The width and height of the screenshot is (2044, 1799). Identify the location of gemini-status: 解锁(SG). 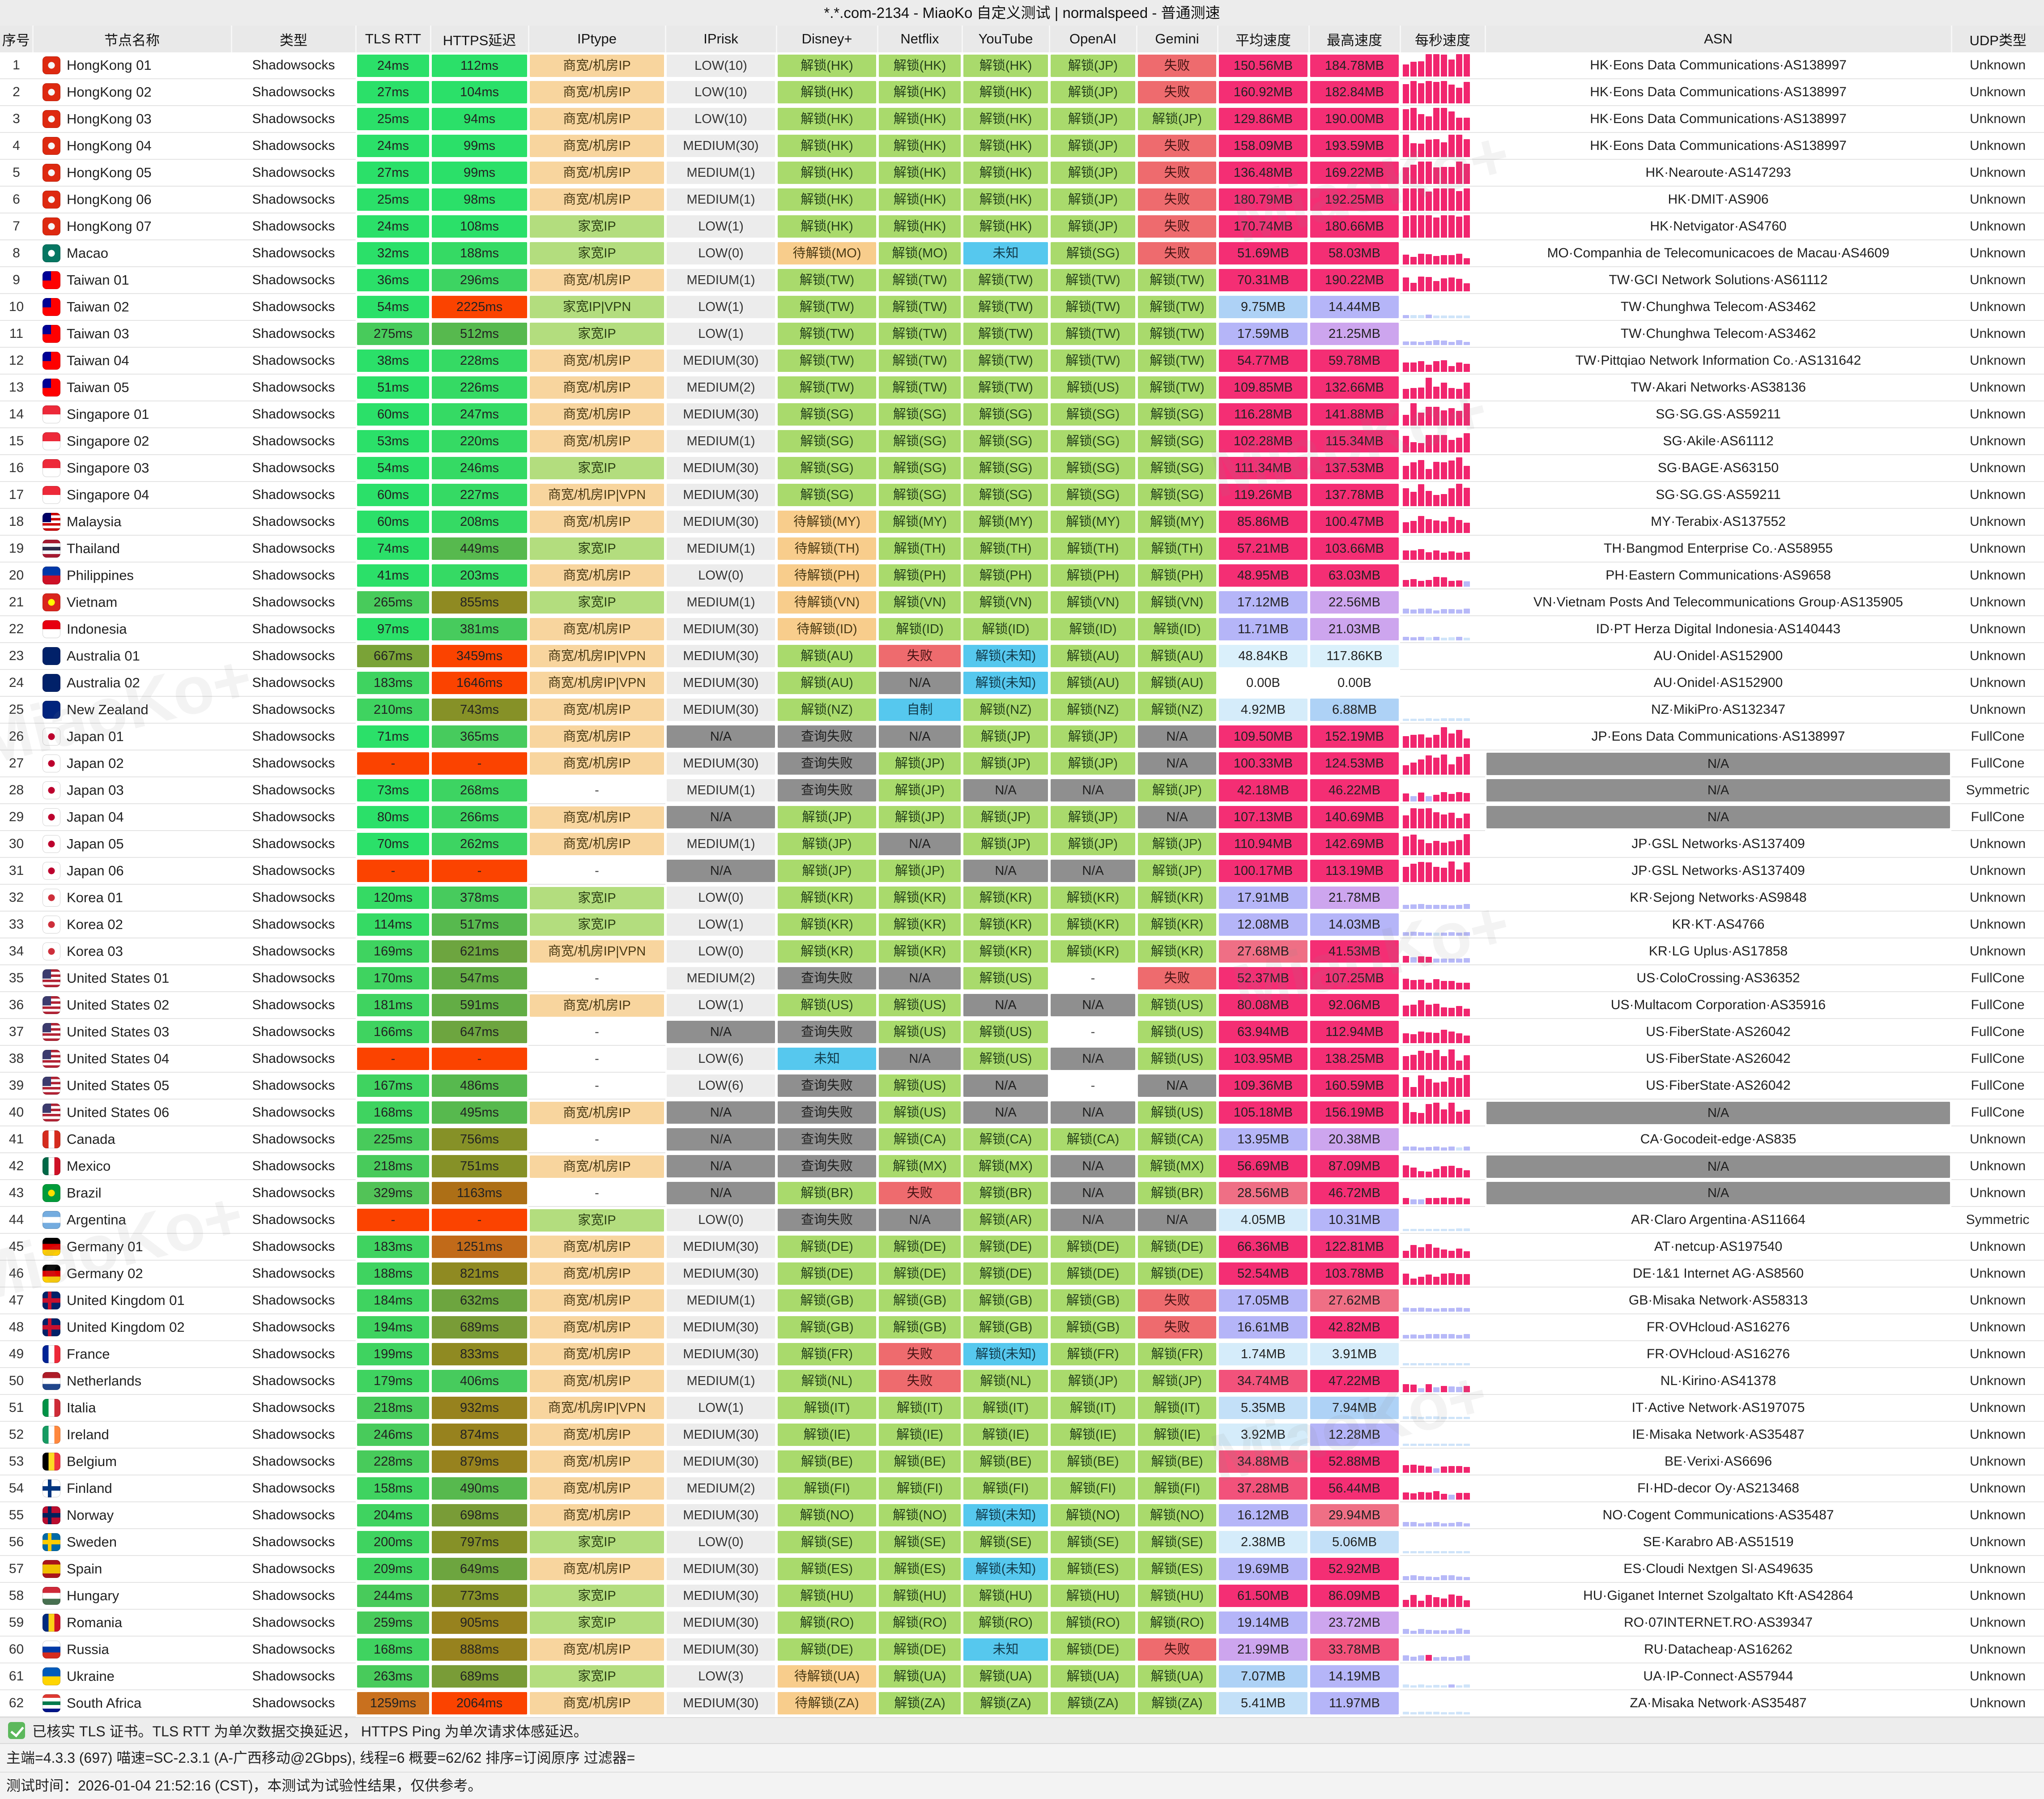
(1177, 414).